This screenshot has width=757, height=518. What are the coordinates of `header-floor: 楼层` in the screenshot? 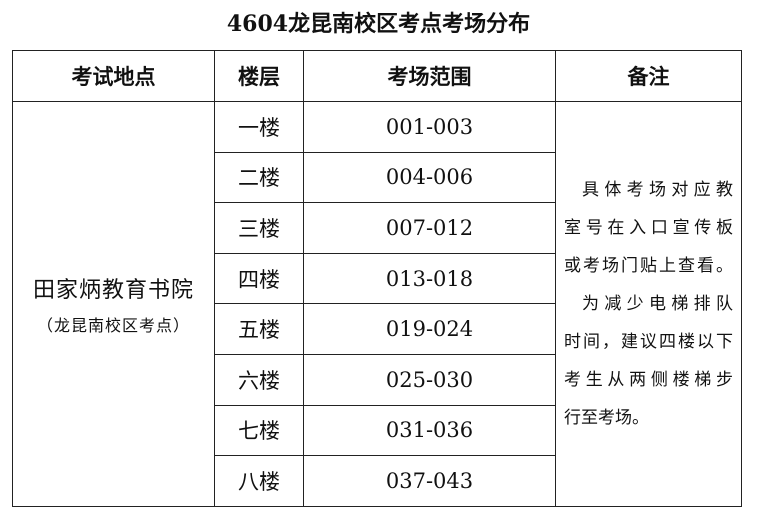 It's located at (259, 76).